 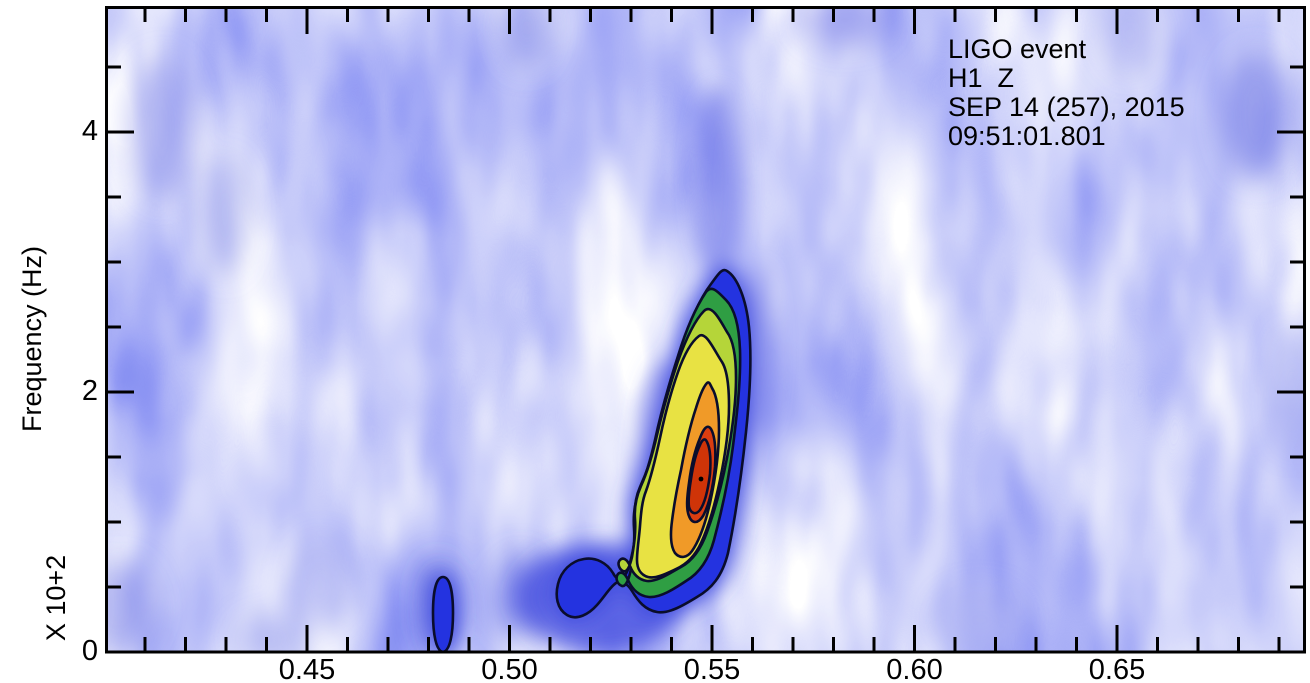 What do you see at coordinates (712, 668) in the screenshot?
I see `x-tick-label: 0.55` at bounding box center [712, 668].